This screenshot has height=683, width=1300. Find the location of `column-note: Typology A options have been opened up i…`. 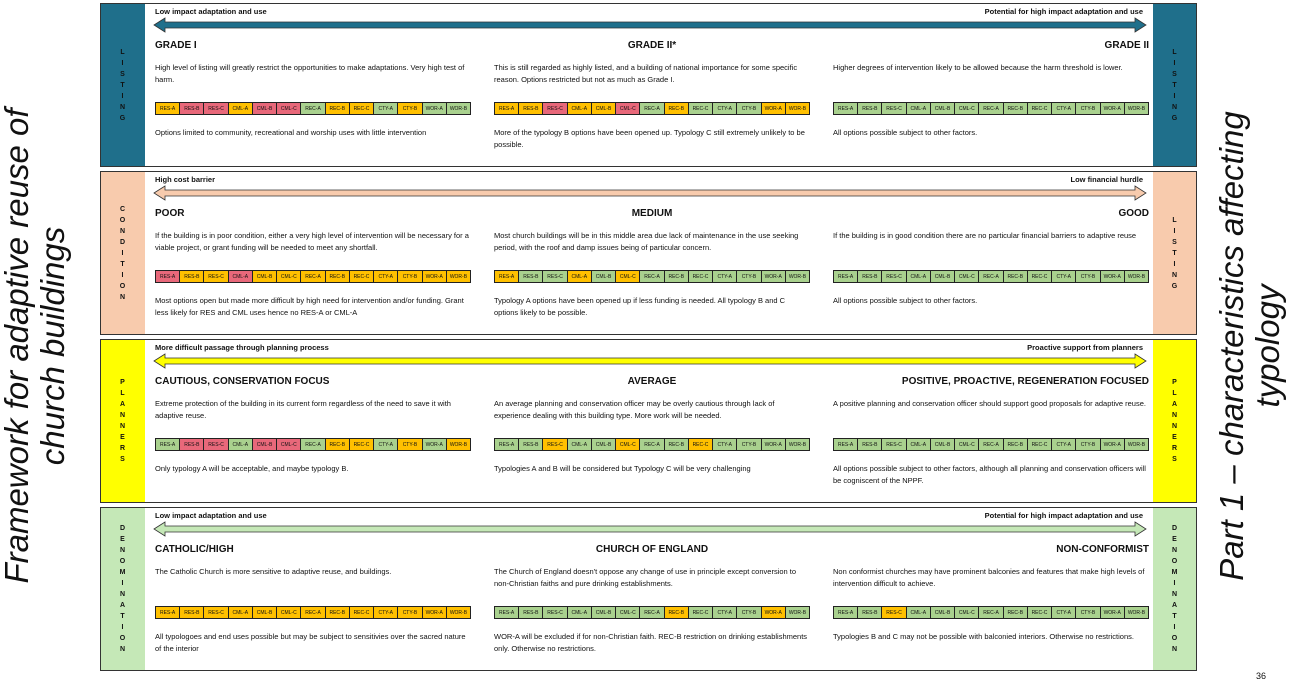

column-note: Typology A options have been opened up i… is located at coordinates (640, 306).